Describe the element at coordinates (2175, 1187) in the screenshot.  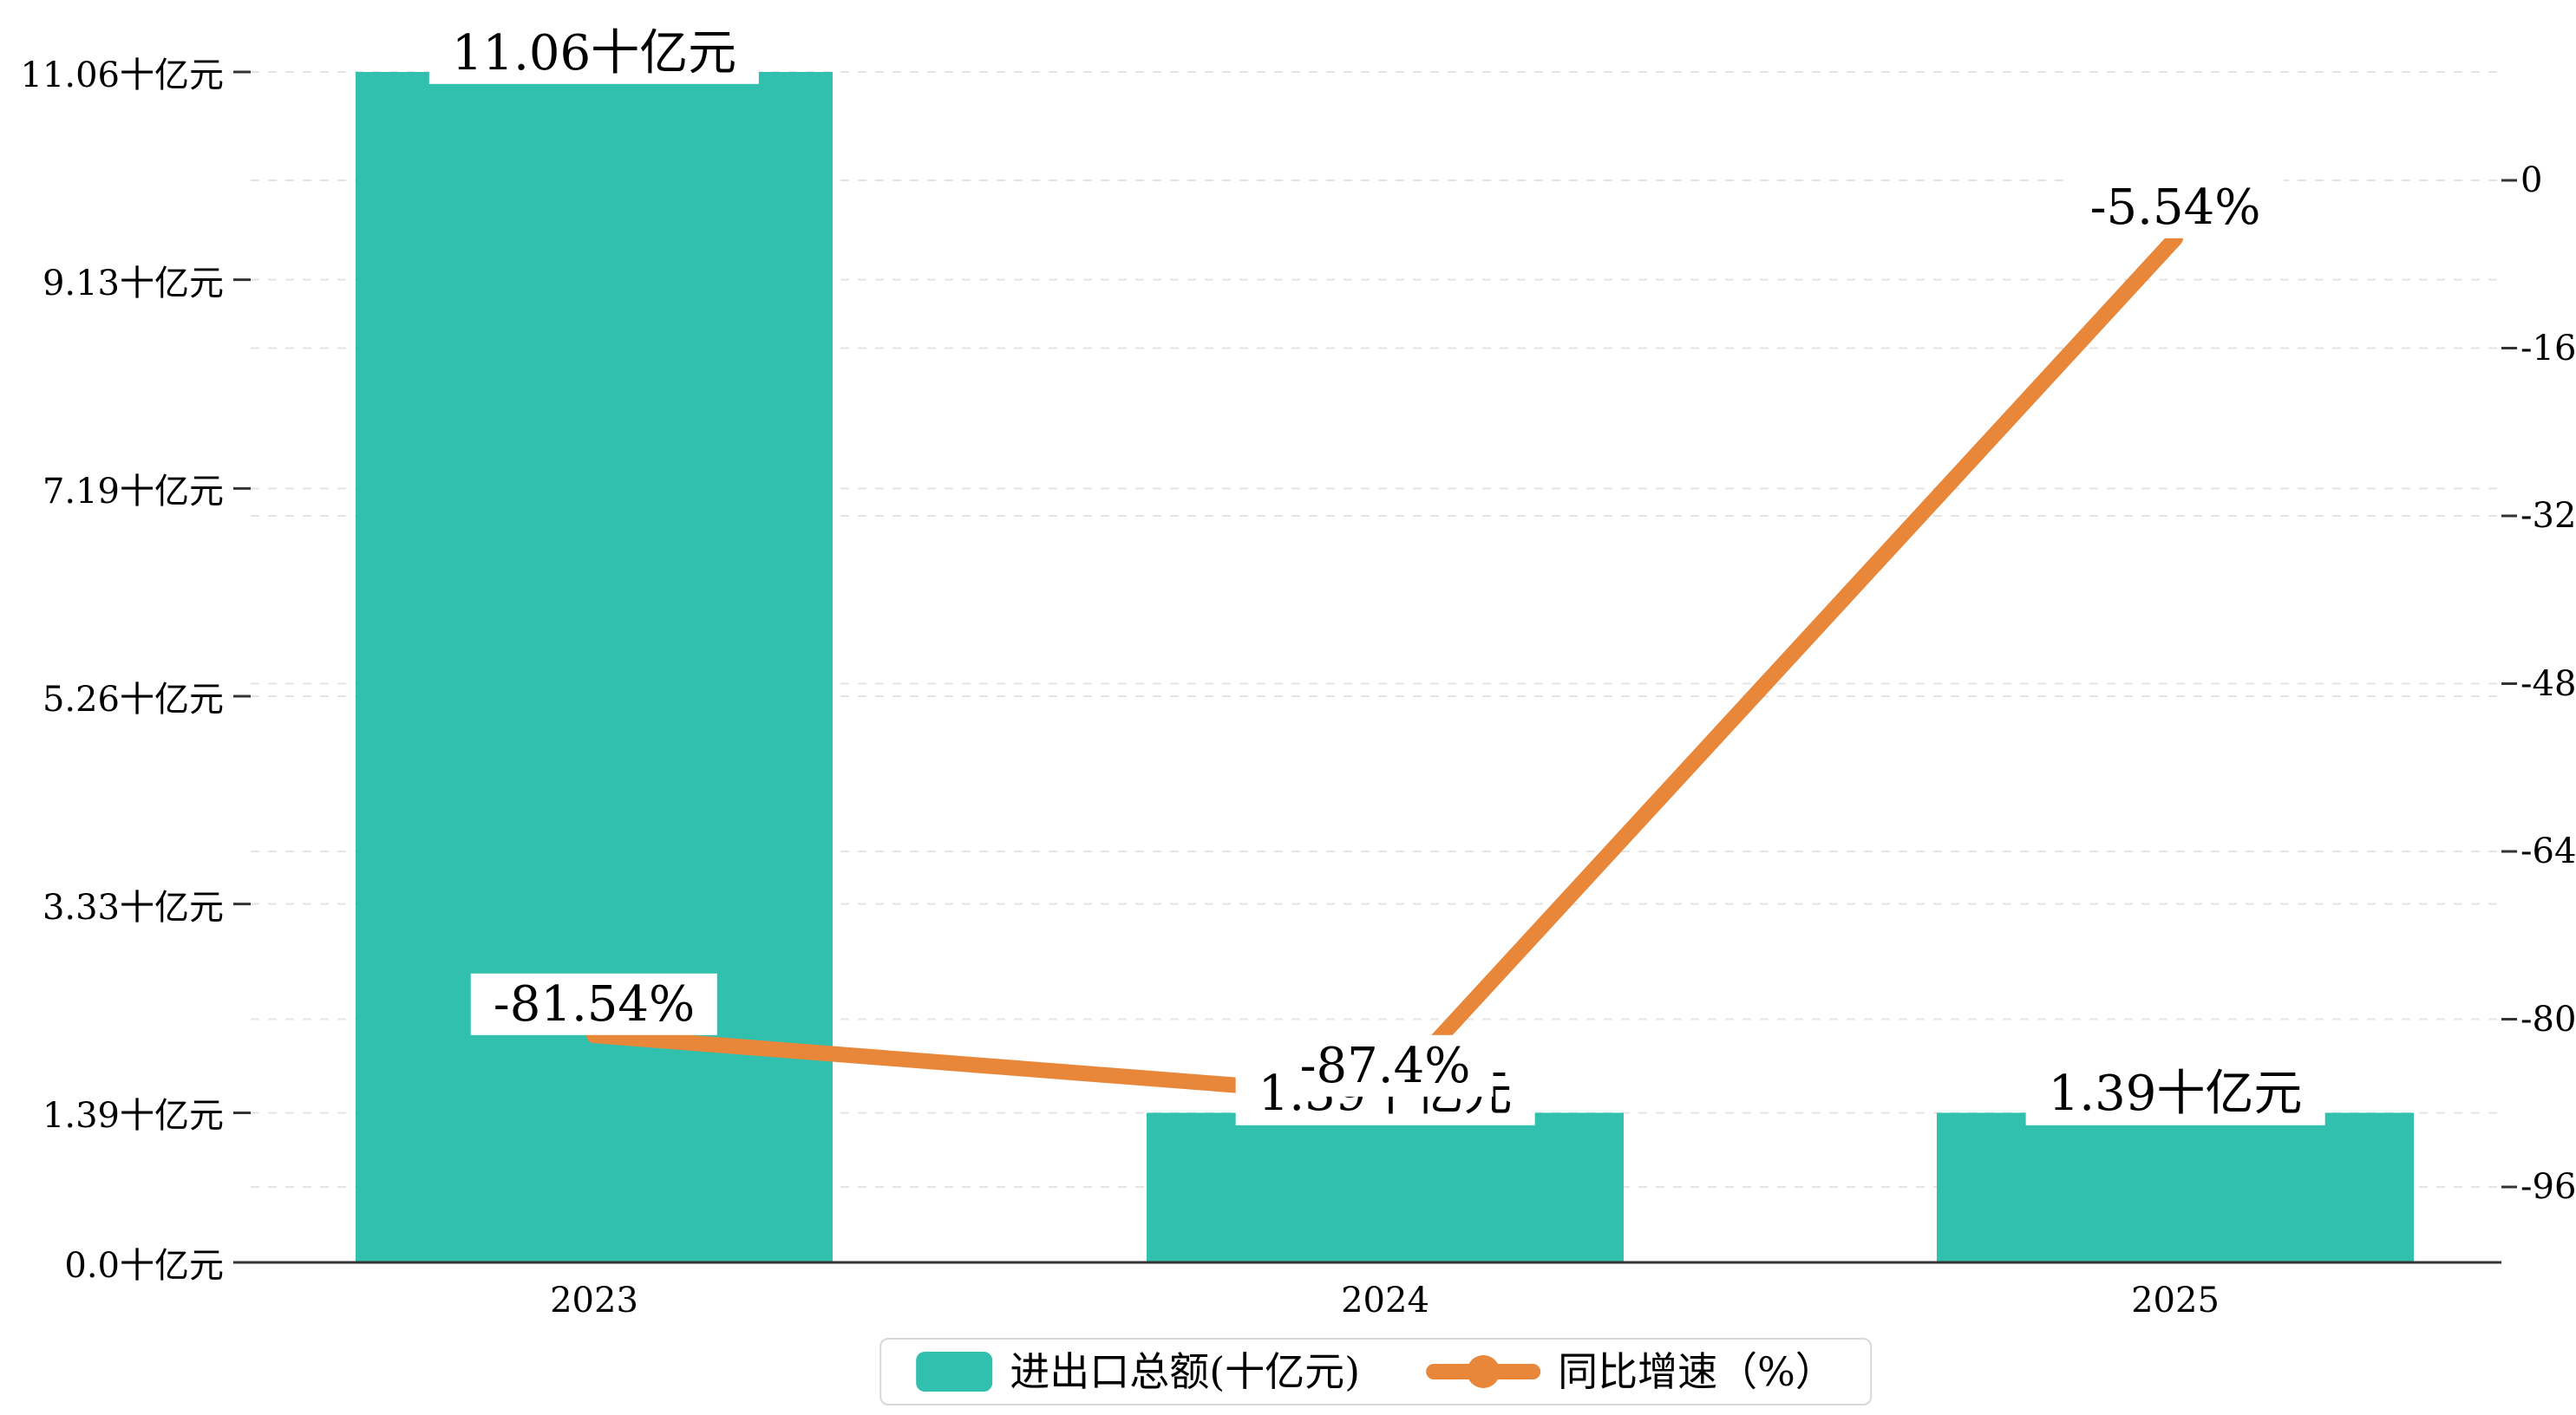
I see `bar-2025` at that location.